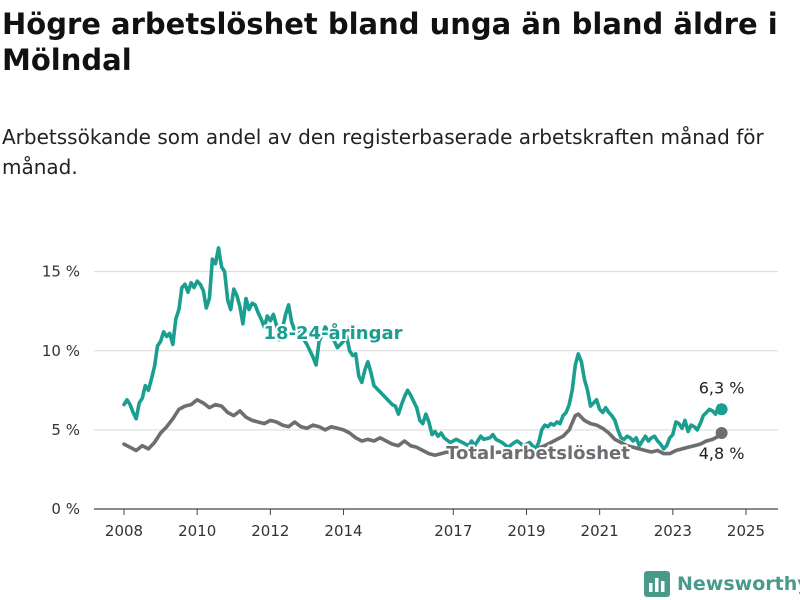 The height and width of the screenshot is (600, 800). I want to click on x-tick-label: 2025, so click(746, 531).